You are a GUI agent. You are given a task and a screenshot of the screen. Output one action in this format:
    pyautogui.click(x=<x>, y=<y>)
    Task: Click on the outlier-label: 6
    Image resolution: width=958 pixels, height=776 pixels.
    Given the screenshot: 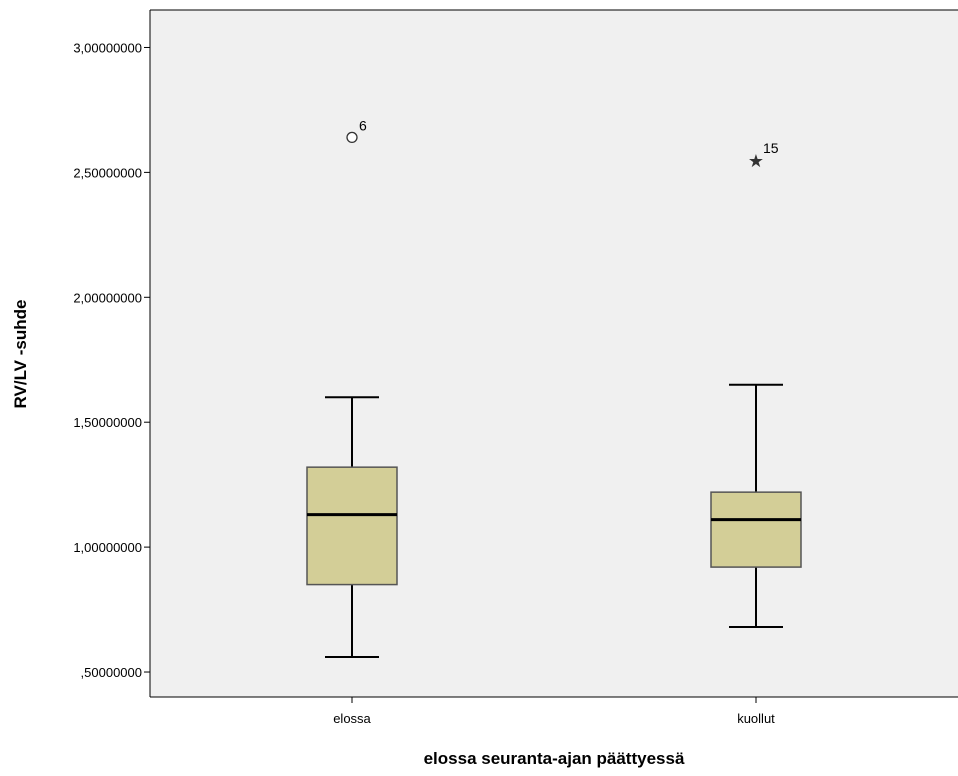 What is the action you would take?
    pyautogui.click(x=363, y=125)
    